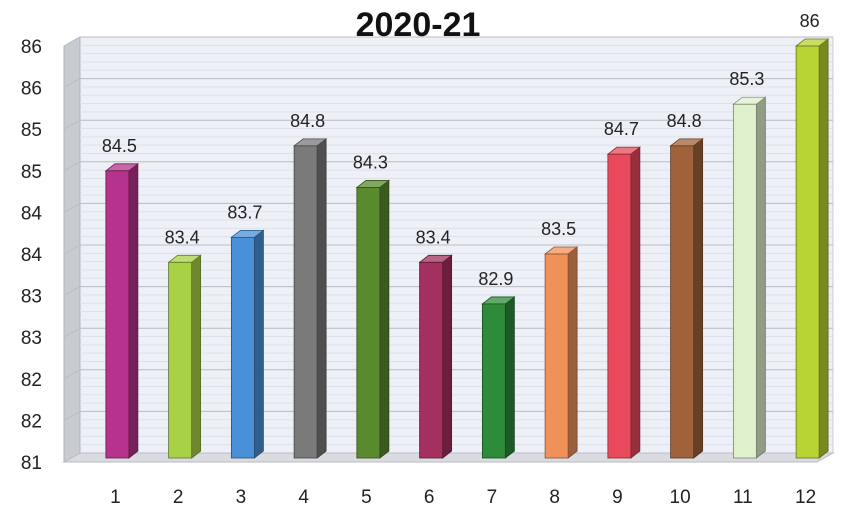  What do you see at coordinates (680, 497) in the screenshot?
I see `x-tick-label: 10` at bounding box center [680, 497].